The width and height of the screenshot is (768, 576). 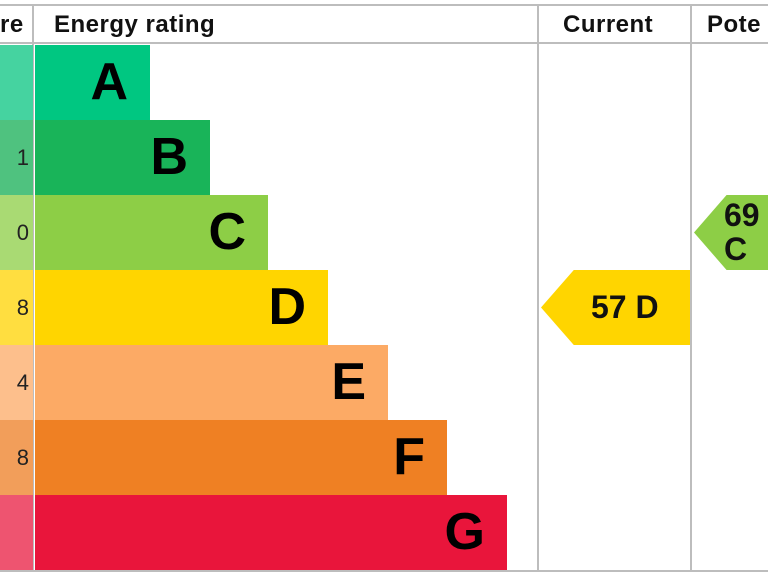 I want to click on band-bar-f: F, so click(x=241, y=457).